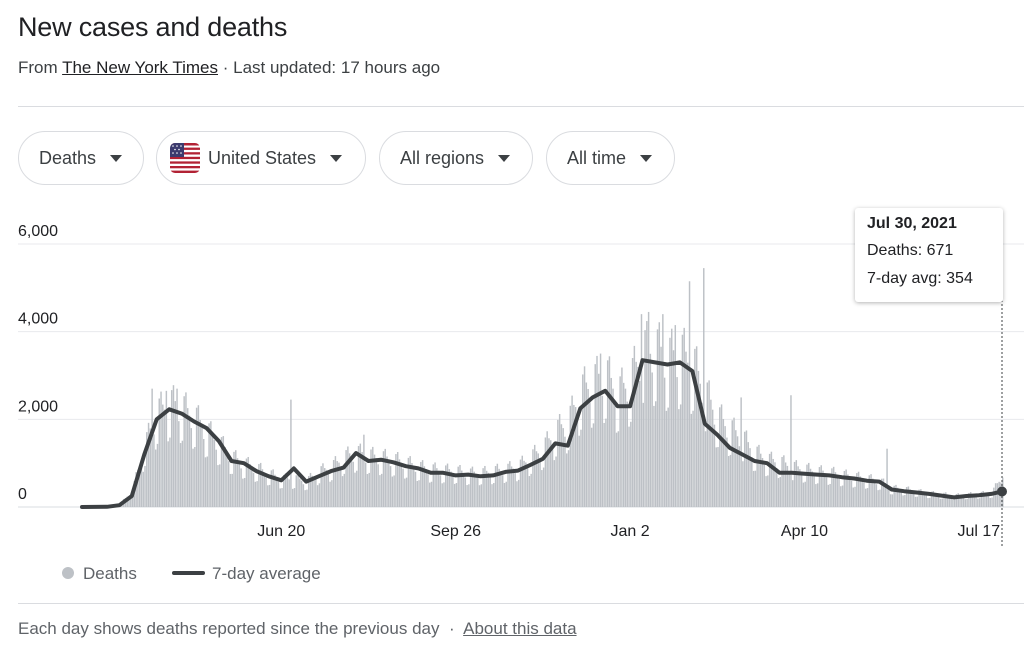 This screenshot has width=1024, height=654. What do you see at coordinates (597, 157) in the screenshot?
I see `range-label: All time` at bounding box center [597, 157].